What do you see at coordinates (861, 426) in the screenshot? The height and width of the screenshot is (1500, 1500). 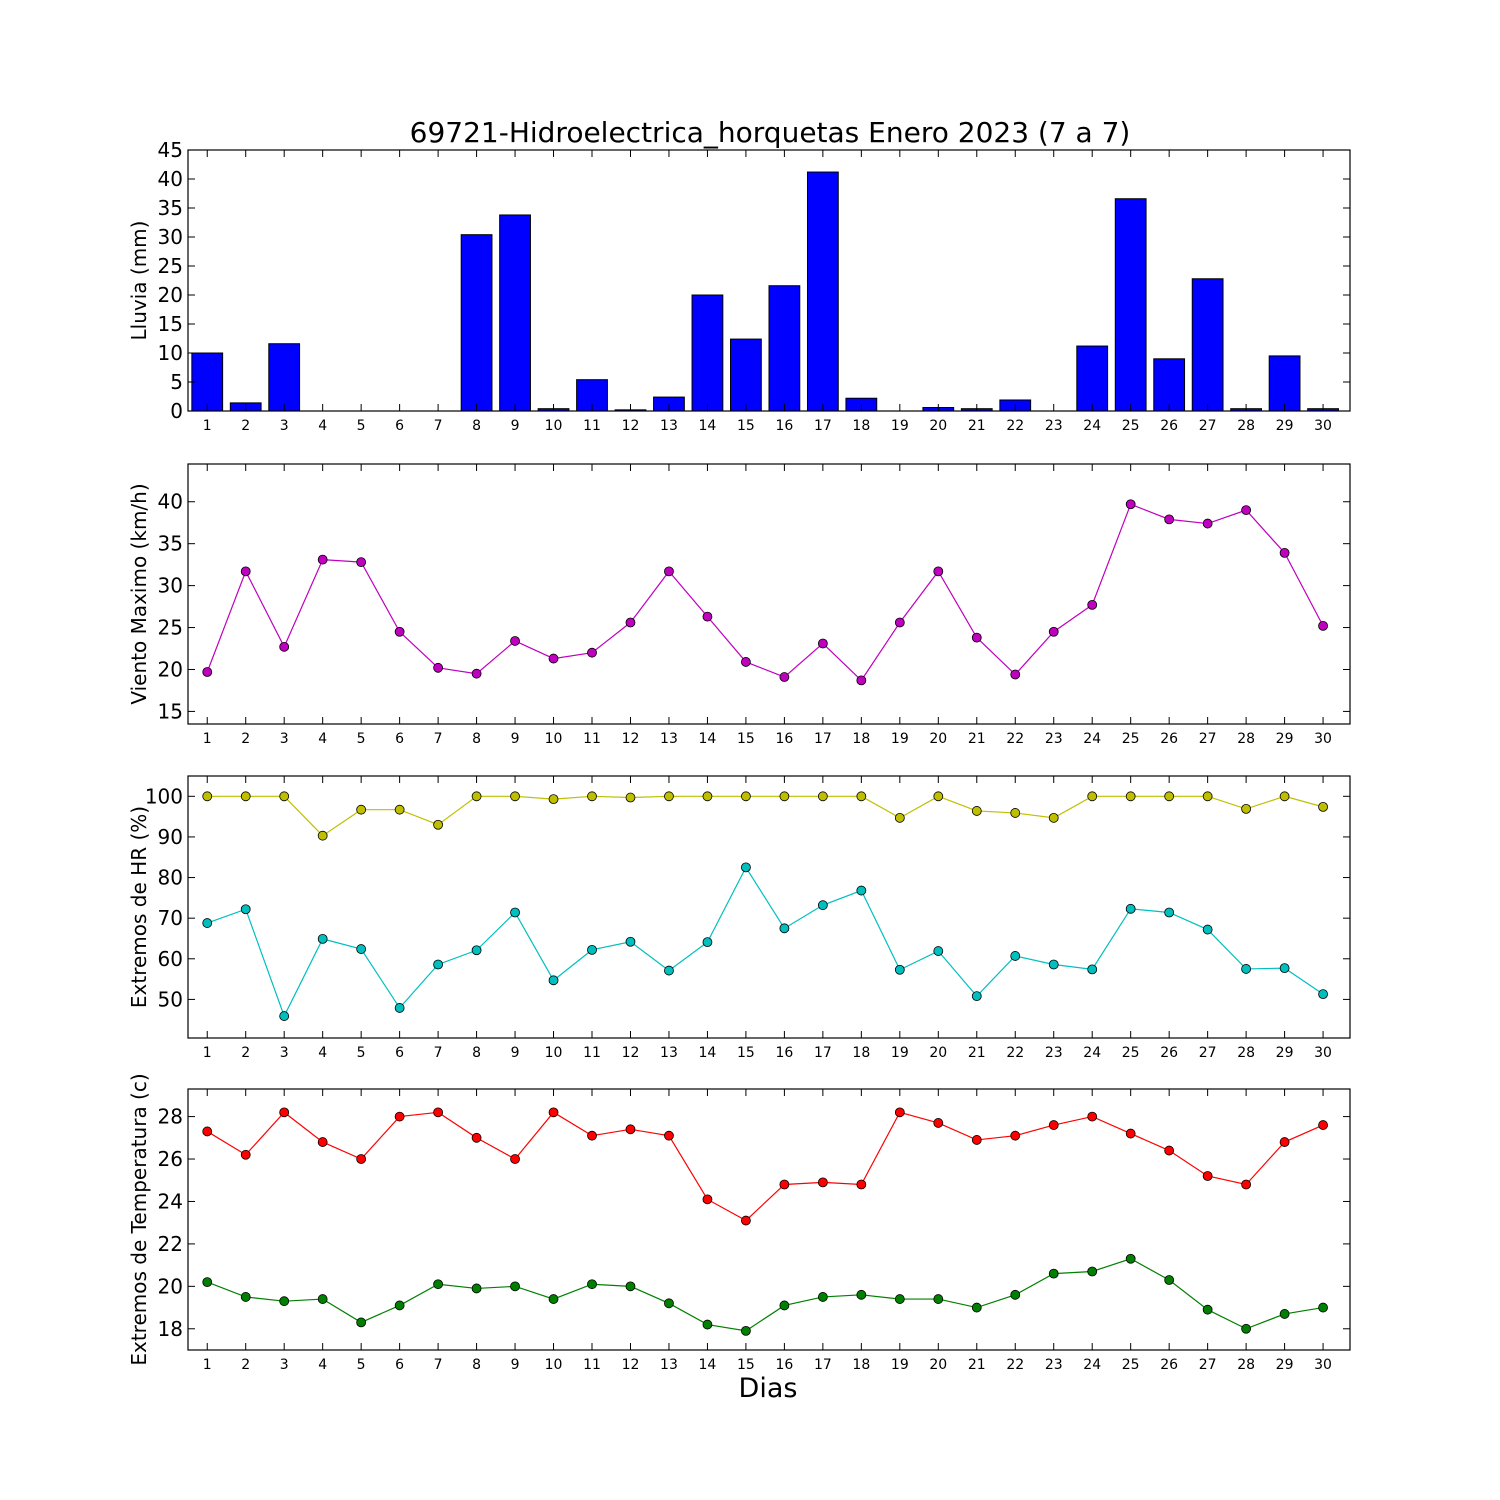 I see `rain-xtick-label: 18` at bounding box center [861, 426].